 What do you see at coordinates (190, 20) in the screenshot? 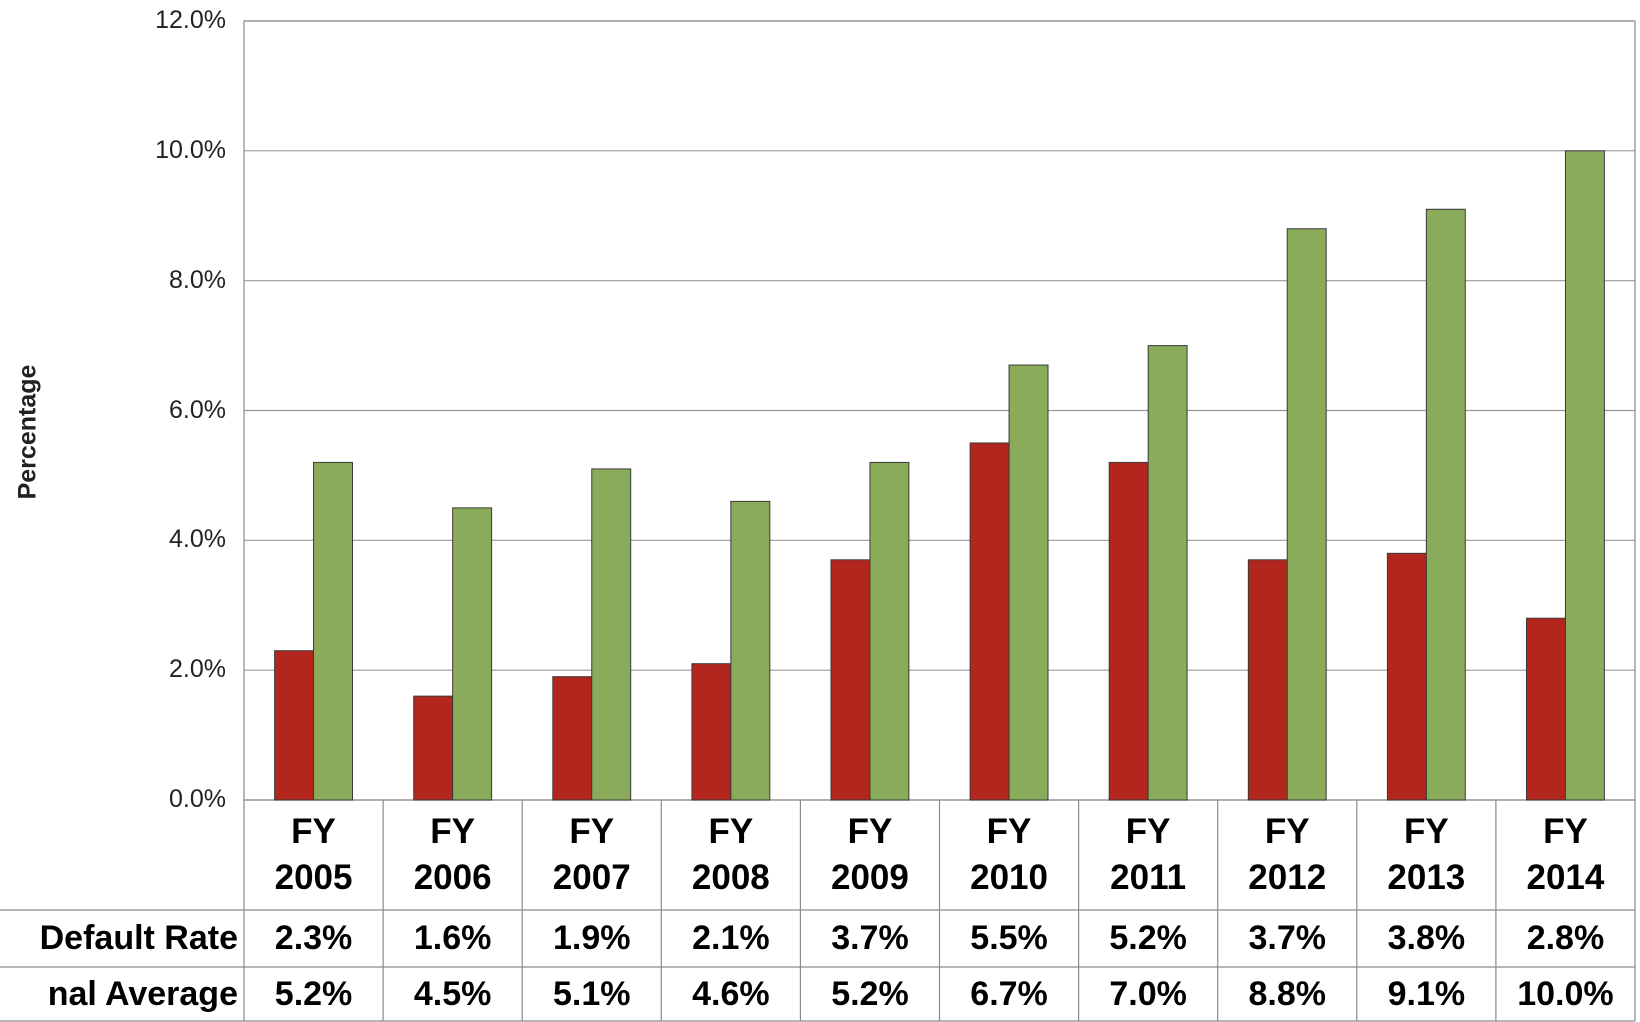
I see `y-tick-label: 12.0%` at bounding box center [190, 20].